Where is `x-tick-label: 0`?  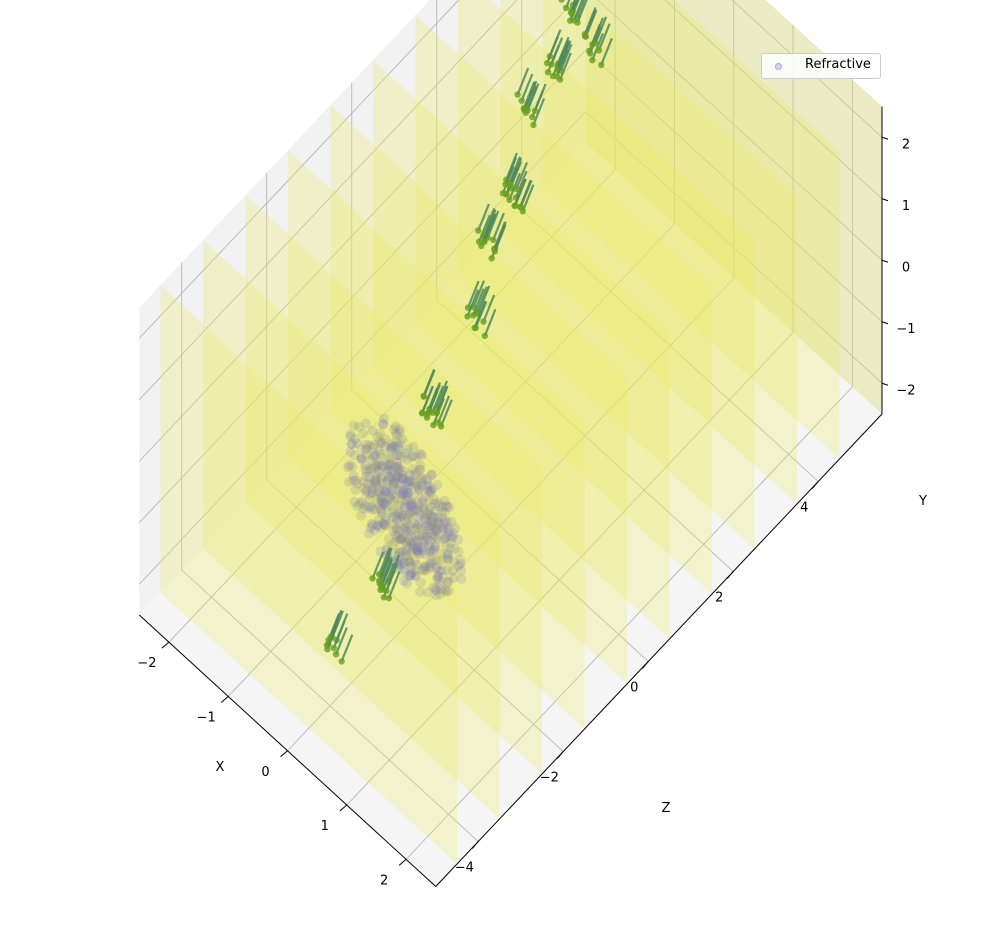
x-tick-label: 0 is located at coordinates (265, 772).